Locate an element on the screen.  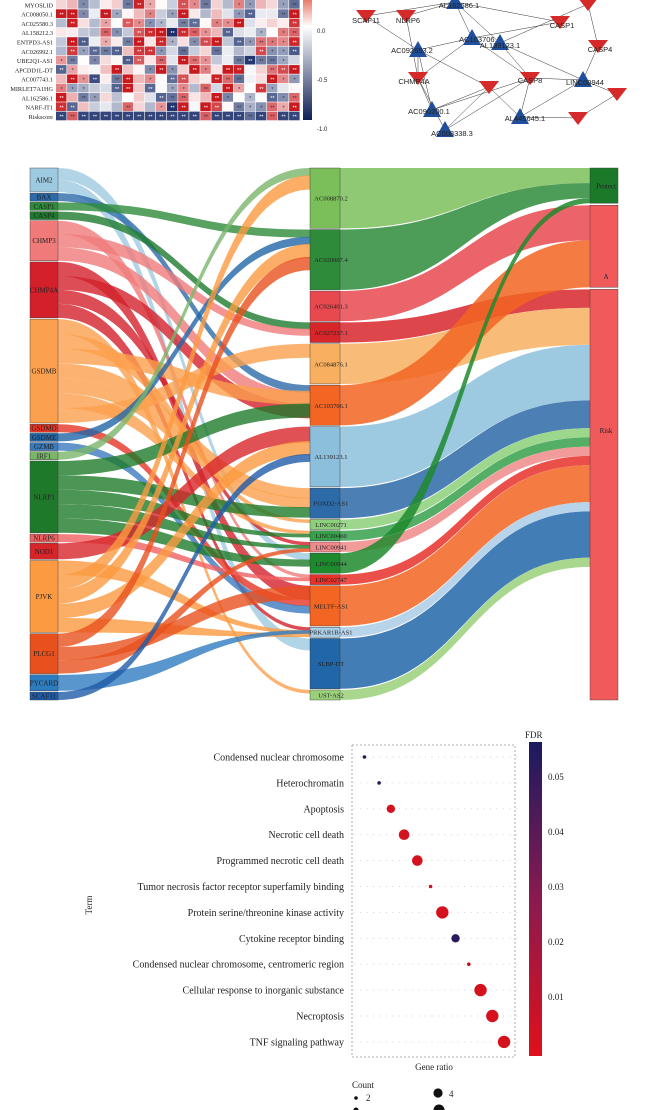
count-legend-title: Count is located at coordinates (363, 1085).